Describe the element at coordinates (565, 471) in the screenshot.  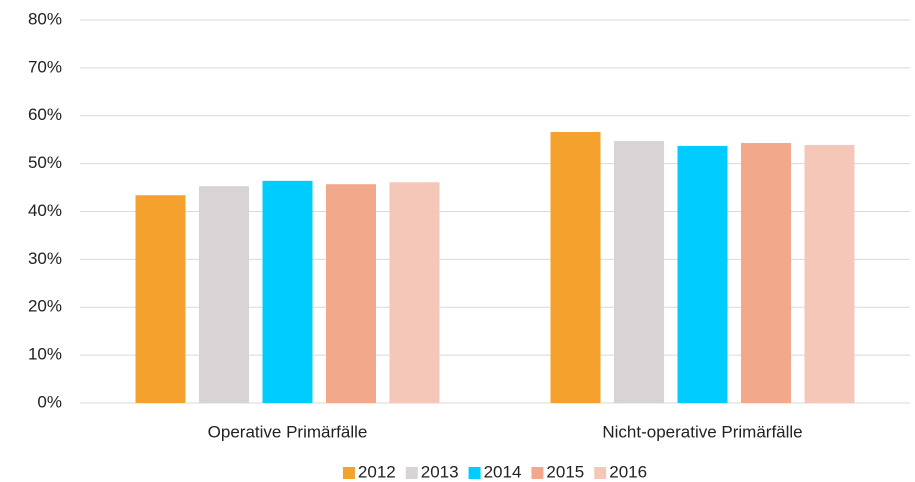
I see `legend-label: 2015` at that location.